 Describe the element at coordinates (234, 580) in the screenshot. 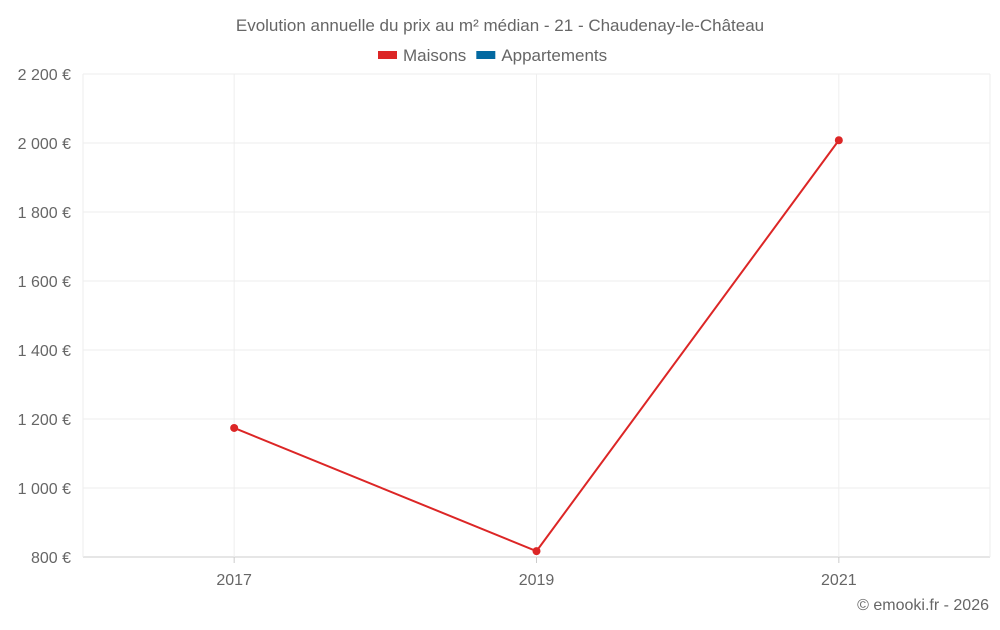

I see `x-tick-label: 2017` at that location.